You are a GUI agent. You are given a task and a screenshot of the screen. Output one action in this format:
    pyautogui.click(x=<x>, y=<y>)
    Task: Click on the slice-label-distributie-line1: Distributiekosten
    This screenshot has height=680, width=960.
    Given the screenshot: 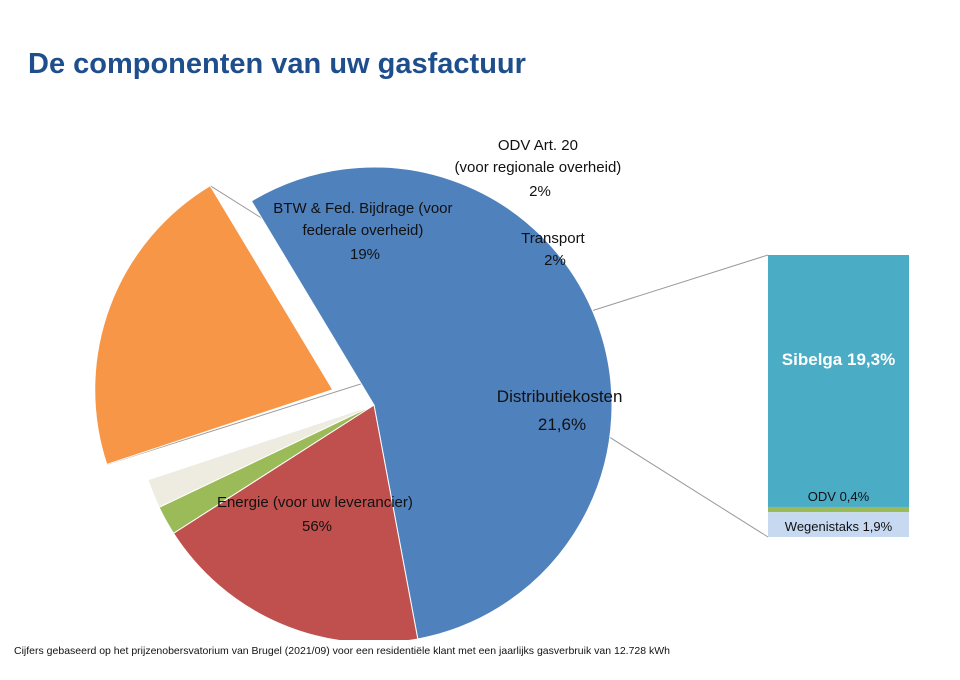 What is the action you would take?
    pyautogui.click(x=560, y=396)
    